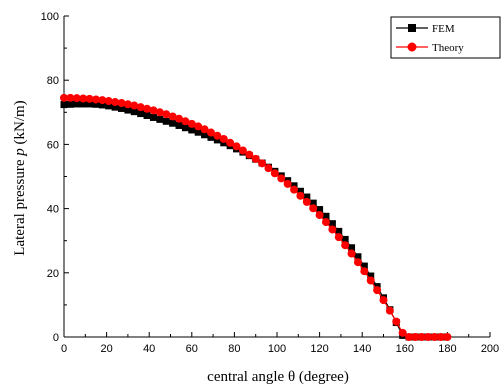 This screenshot has width=503, height=389. I want to click on x-tick-label: 200, so click(490, 349).